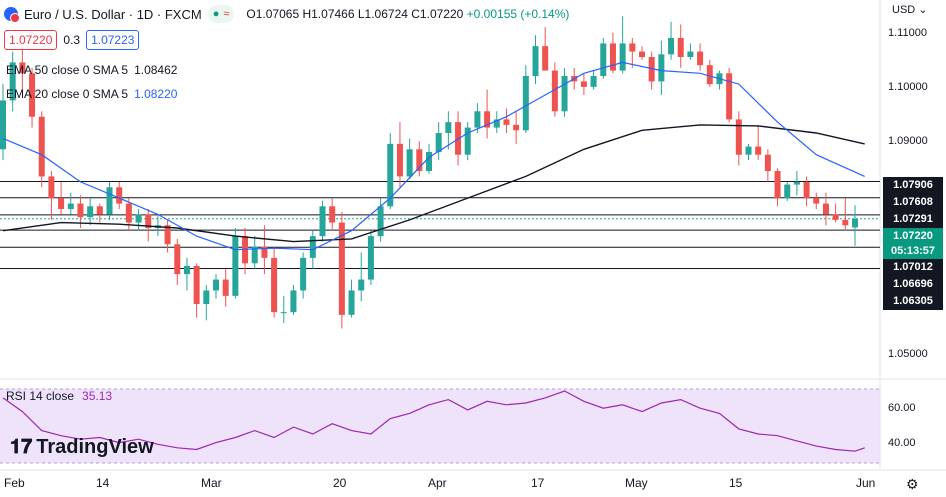 The image size is (946, 497). Describe the element at coordinates (31, 40) in the screenshot. I see `sell-button: 1.07220` at that location.